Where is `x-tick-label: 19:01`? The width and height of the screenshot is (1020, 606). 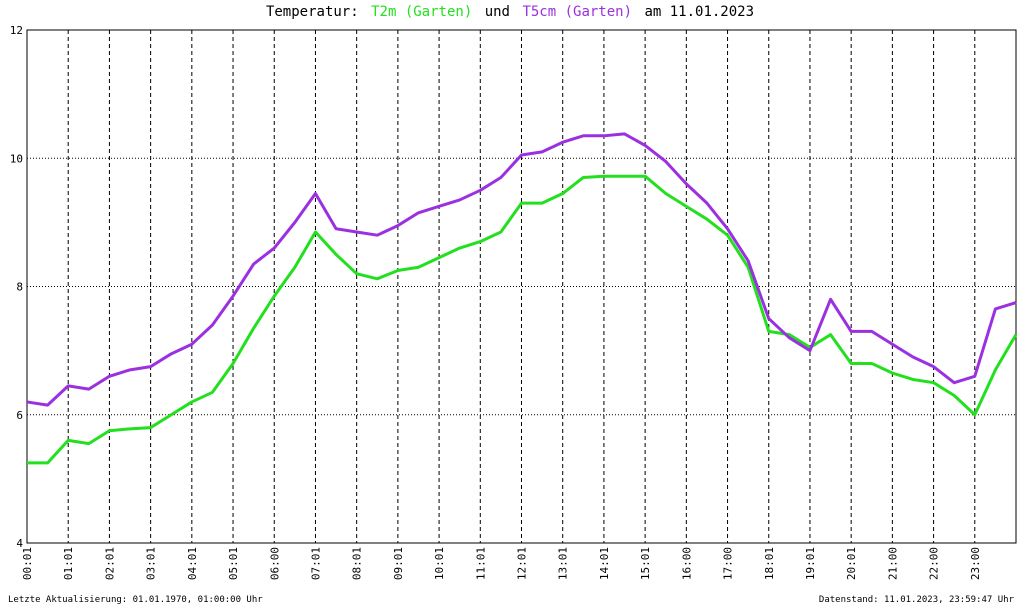 x-tick-label: 19:01 is located at coordinates (810, 563).